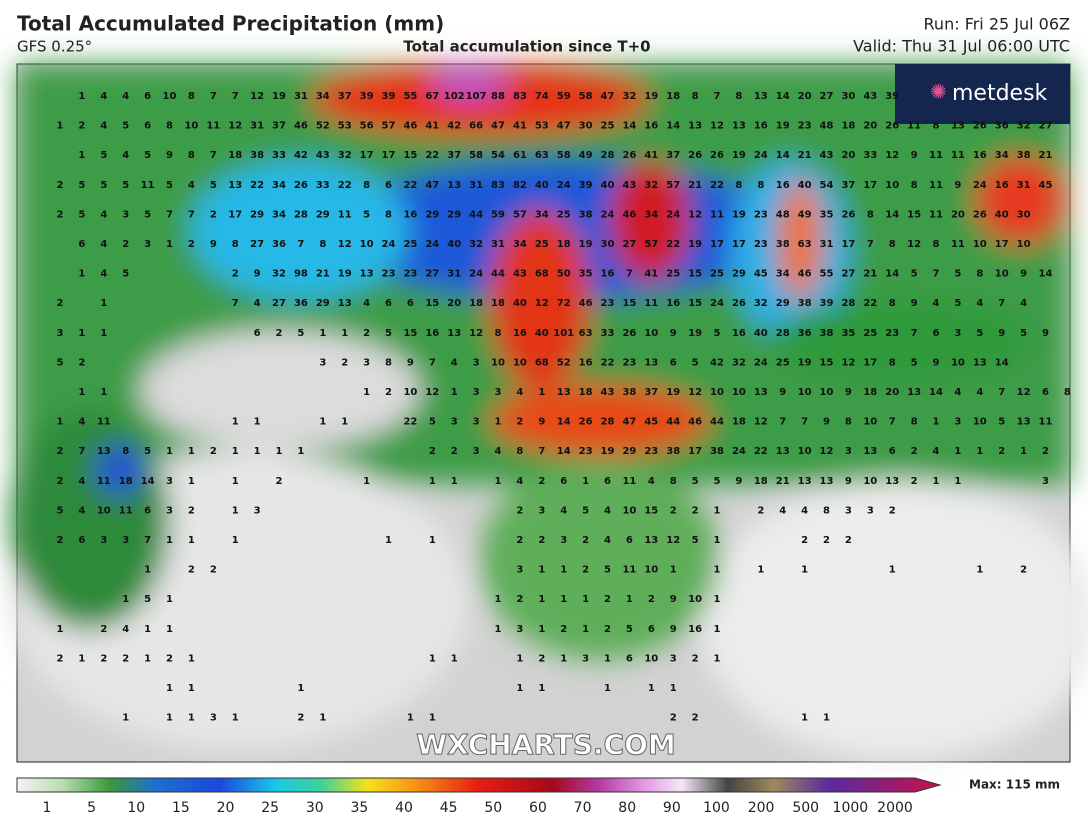  I want to click on value-label: 38, so click(629, 392).